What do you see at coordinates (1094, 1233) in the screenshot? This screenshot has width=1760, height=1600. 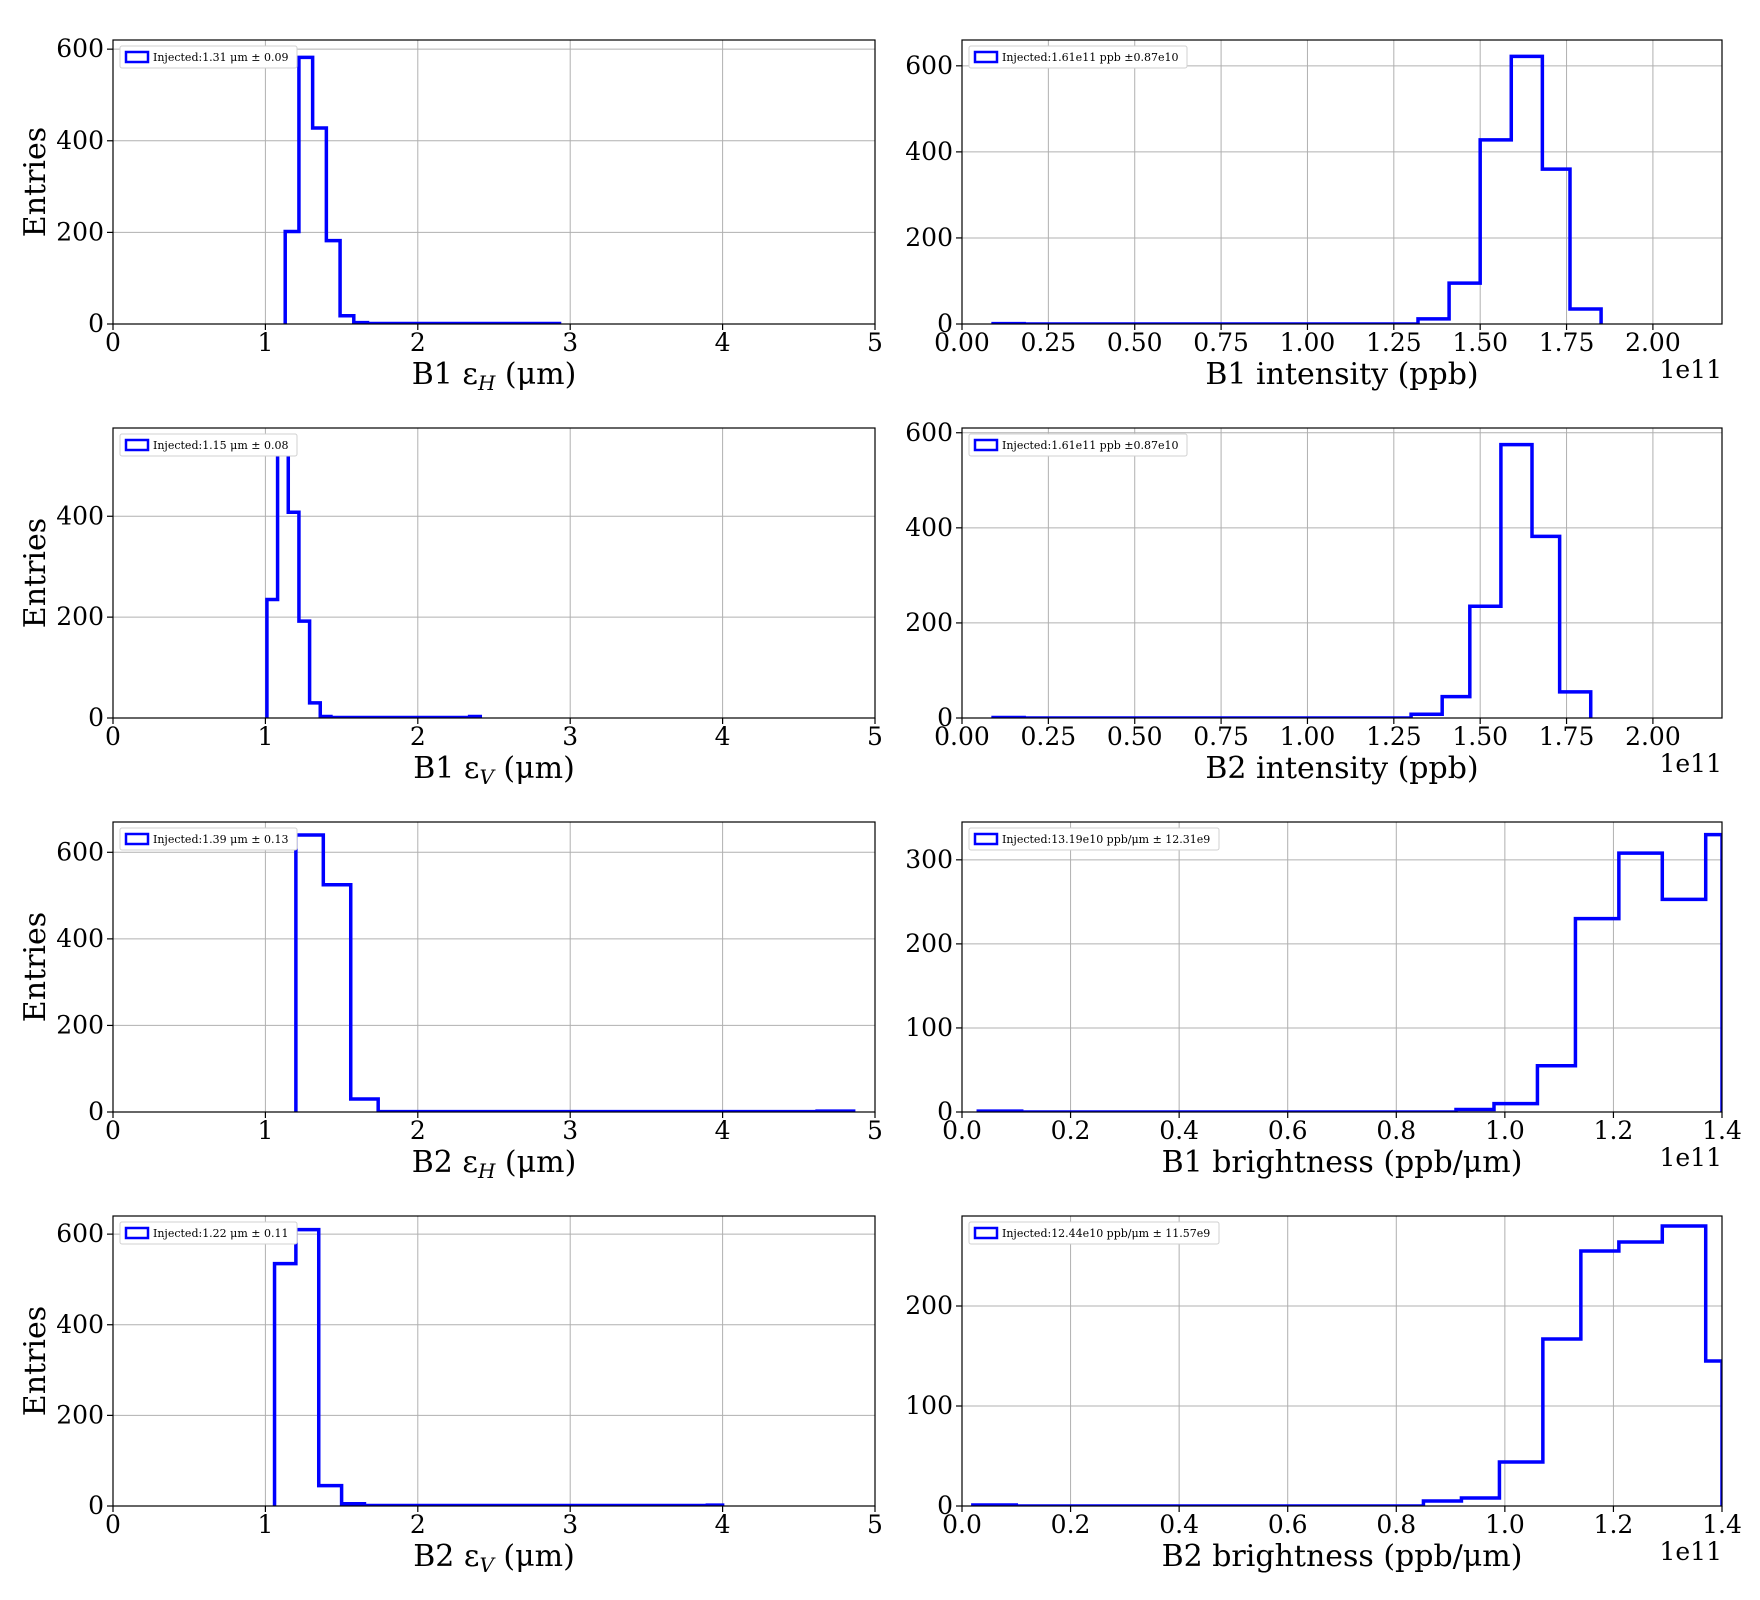 I see `legend: Injected:12.44e10 ppb/μm ± 11.57e9` at bounding box center [1094, 1233].